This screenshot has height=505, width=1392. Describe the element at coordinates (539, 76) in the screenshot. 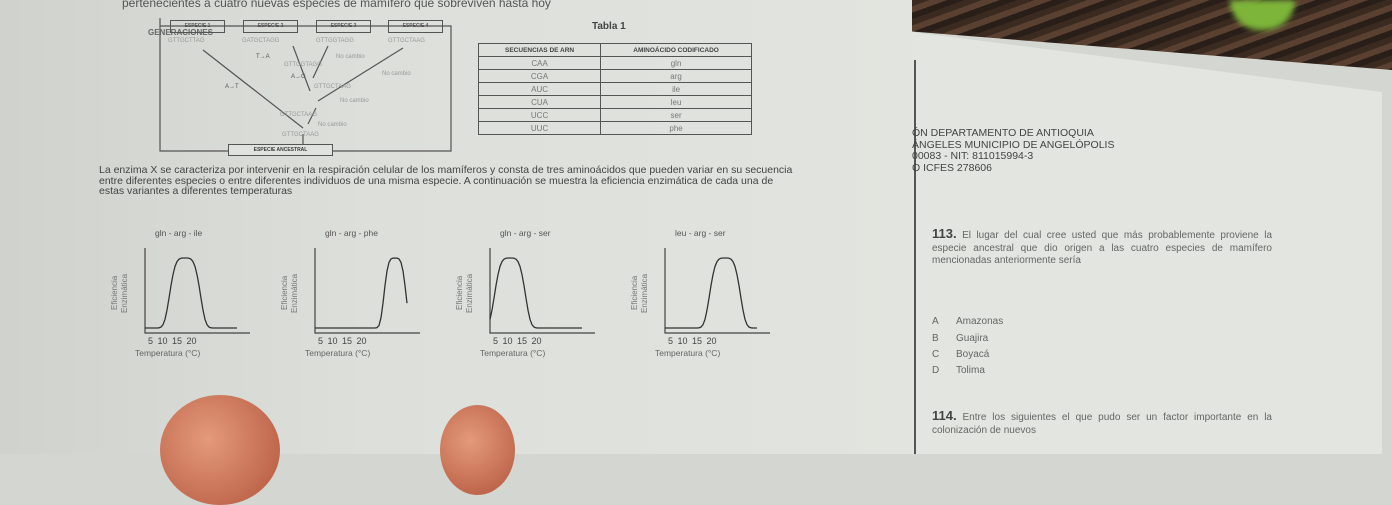

I see `cell: CGA` at that location.